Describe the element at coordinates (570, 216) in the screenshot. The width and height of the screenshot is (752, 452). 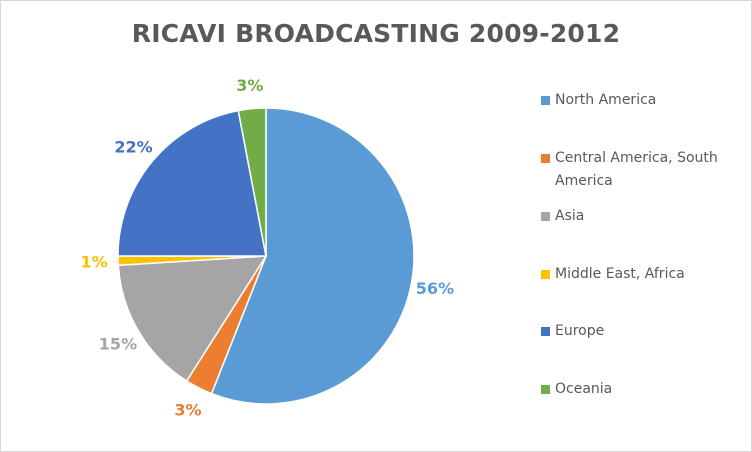
I see `legend-label: Asia` at that location.